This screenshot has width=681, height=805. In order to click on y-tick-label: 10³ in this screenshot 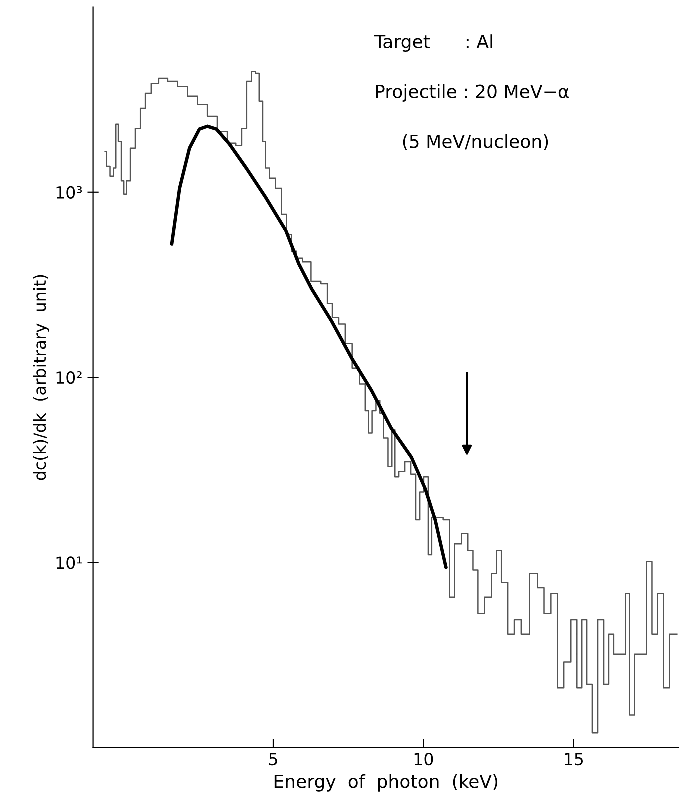, I will do `click(69, 192)`.